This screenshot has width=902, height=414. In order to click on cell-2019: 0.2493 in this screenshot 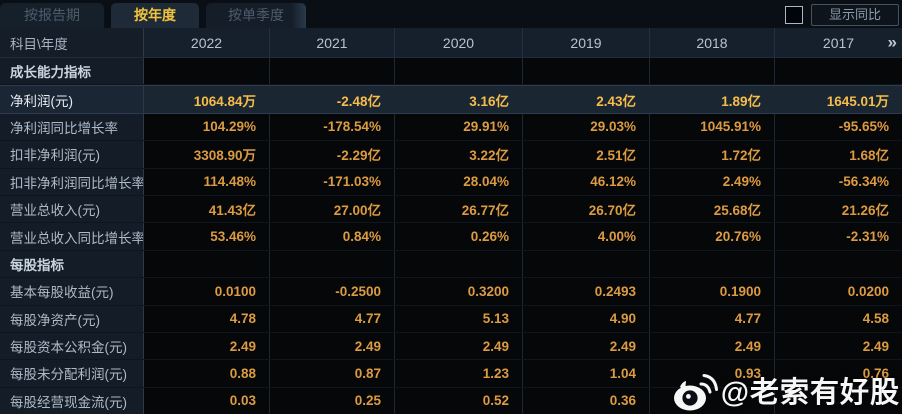, I will do `click(586, 291)`.